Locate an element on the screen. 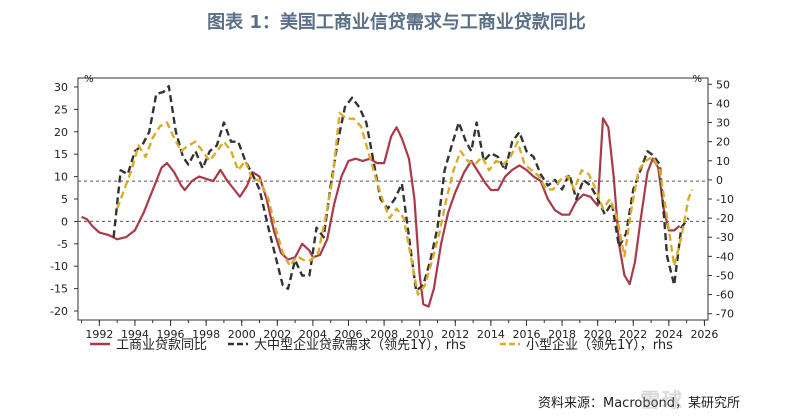 This screenshot has height=420, width=793. x-tick-label: 1992 is located at coordinates (99, 334).